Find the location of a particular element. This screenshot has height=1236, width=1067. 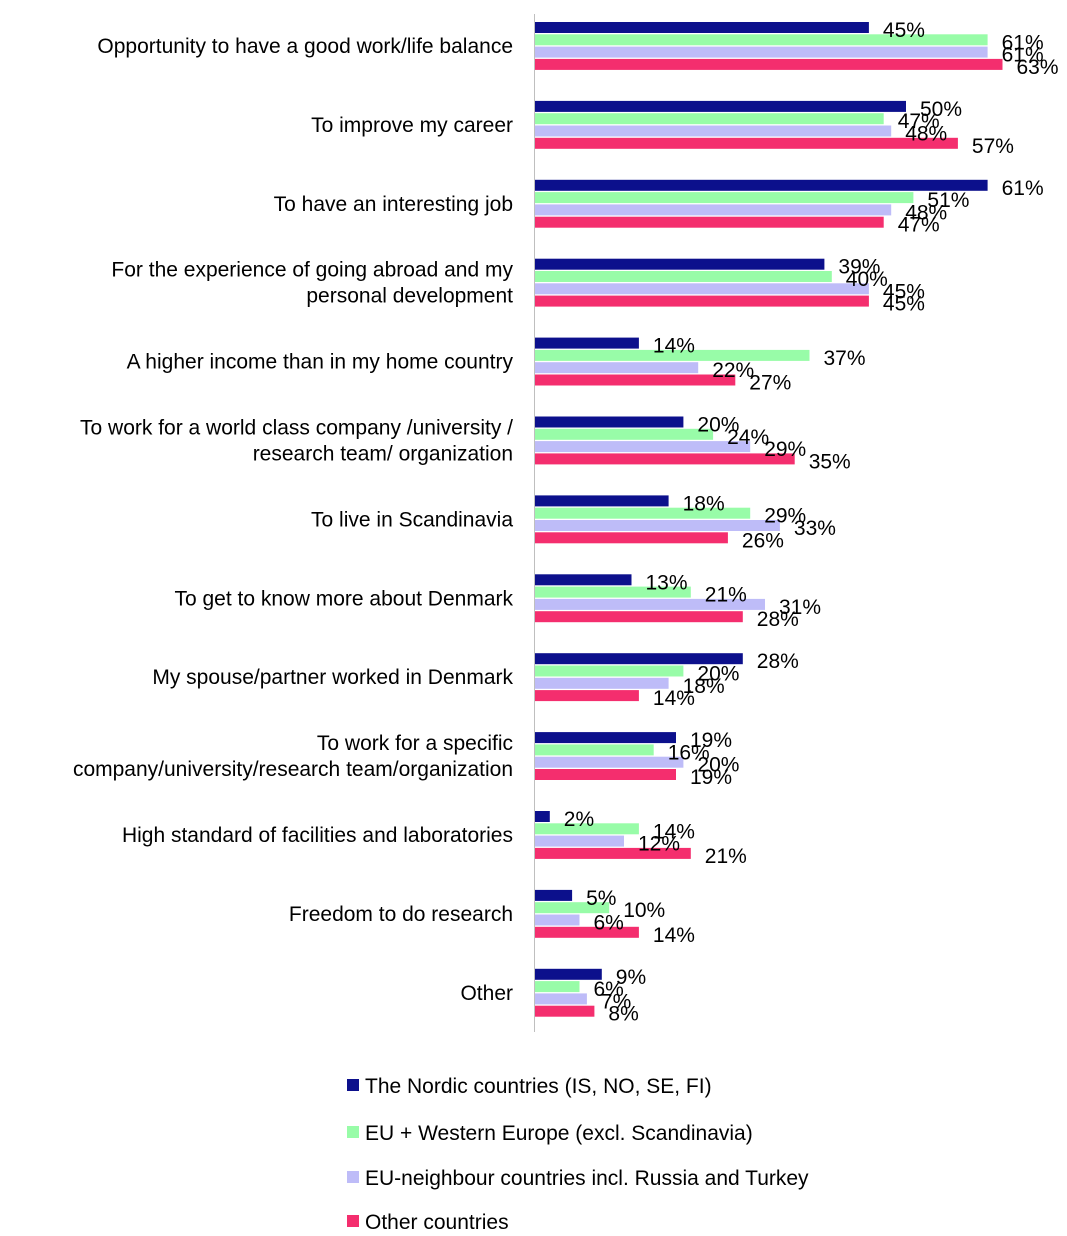

data-label: 28% is located at coordinates (778, 661).